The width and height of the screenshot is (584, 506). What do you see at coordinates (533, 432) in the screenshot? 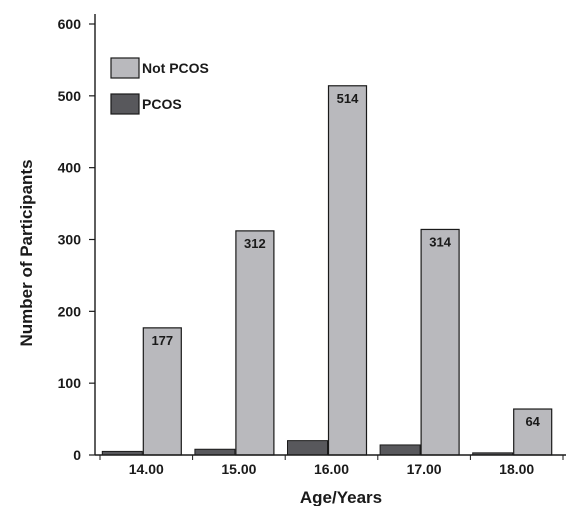
I see `bar-not-pcos-18.00` at bounding box center [533, 432].